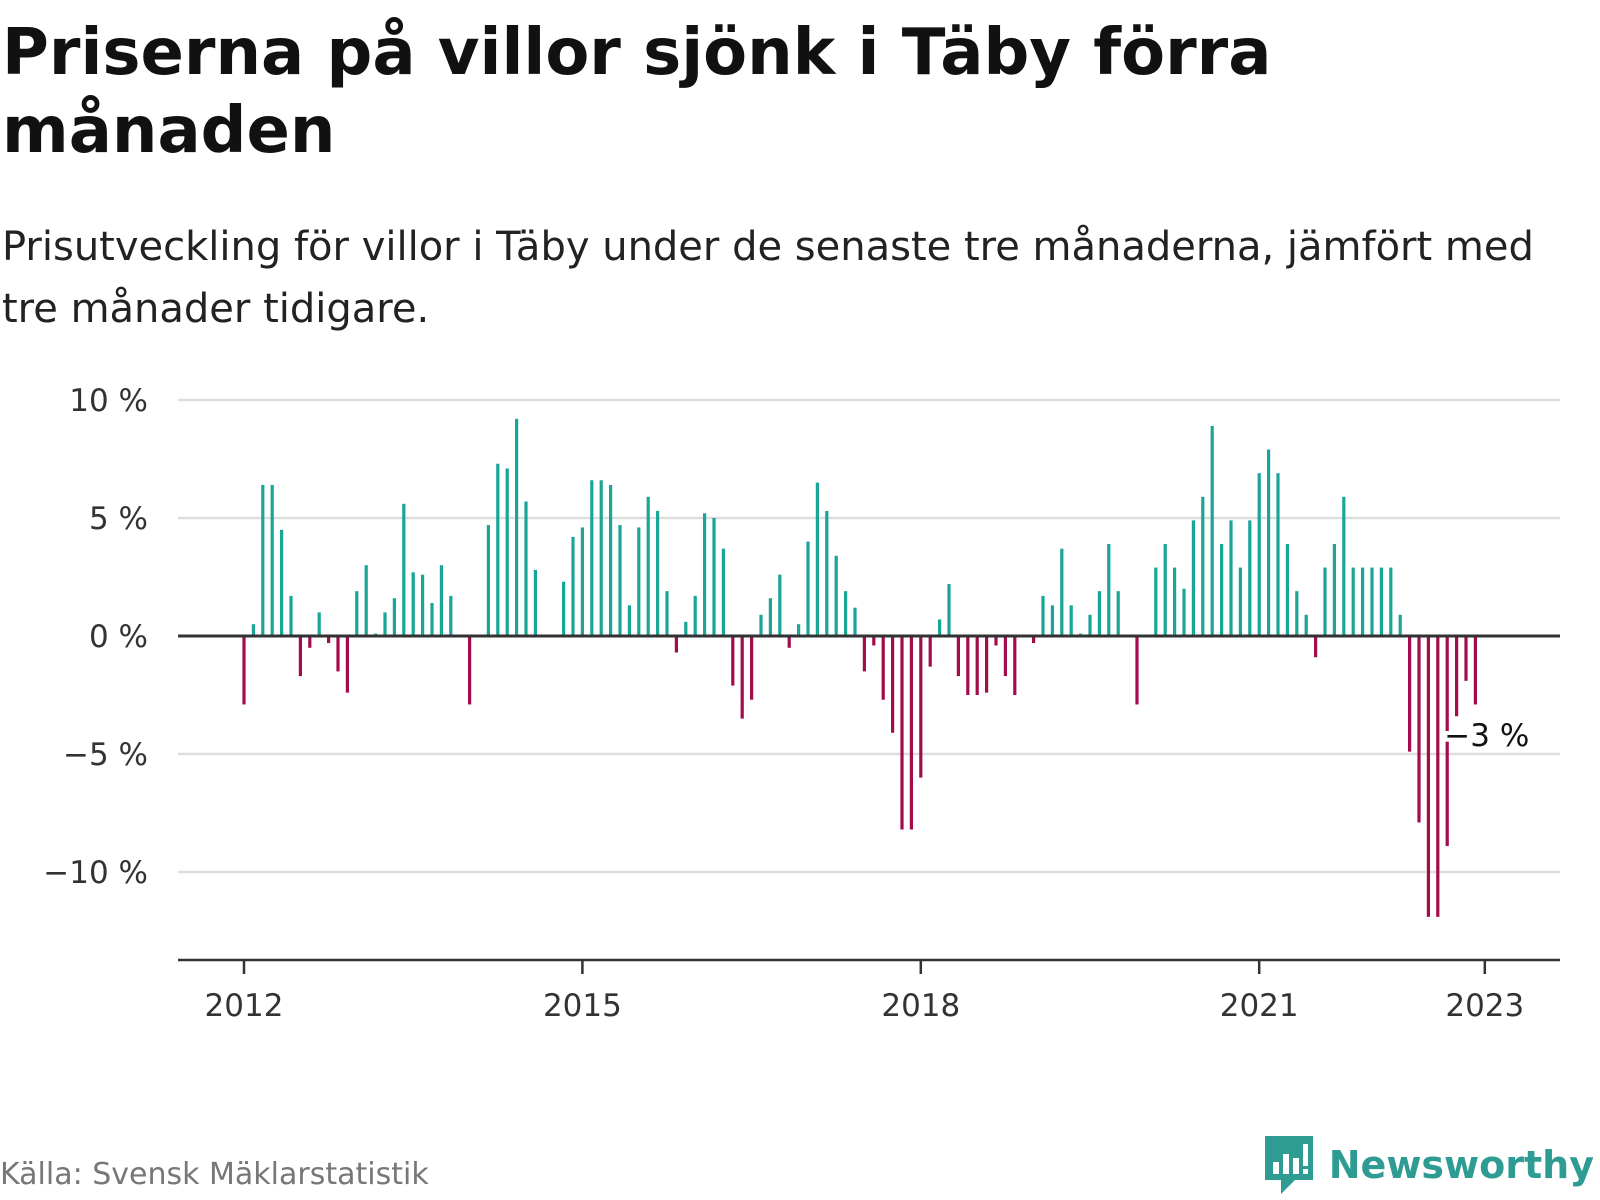  What do you see at coordinates (108, 401) in the screenshot?
I see `y-tick-label: 10 %` at bounding box center [108, 401].